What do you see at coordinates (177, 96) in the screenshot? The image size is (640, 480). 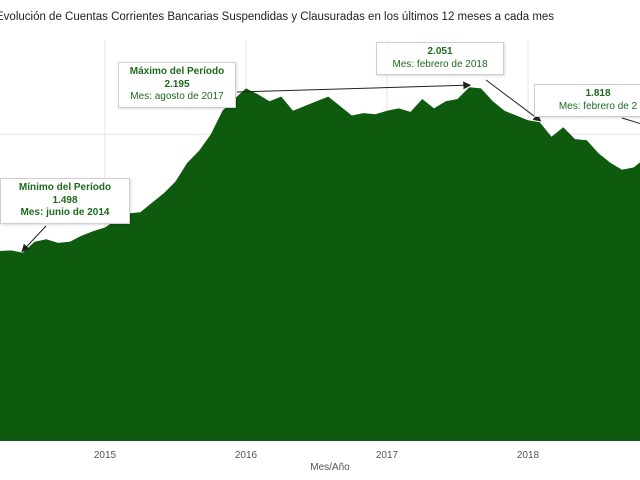 I see `annotation-max-month: Mes: agosto de 2017` at bounding box center [177, 96].